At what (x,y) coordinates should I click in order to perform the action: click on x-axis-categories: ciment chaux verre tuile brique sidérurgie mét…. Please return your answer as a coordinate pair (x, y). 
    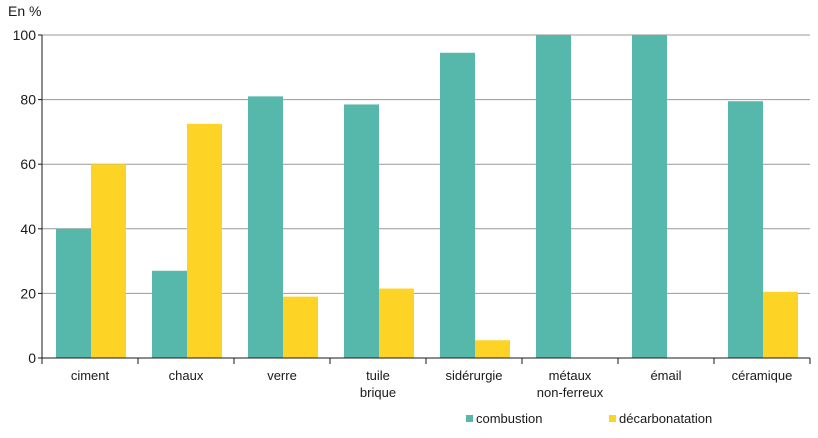
    Looking at the image, I should click on (432, 384).